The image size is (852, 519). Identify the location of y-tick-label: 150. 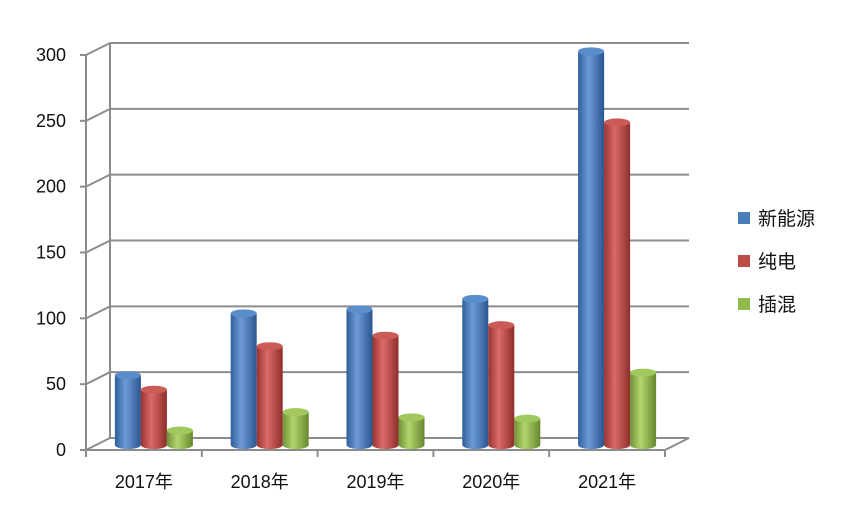
(51, 253).